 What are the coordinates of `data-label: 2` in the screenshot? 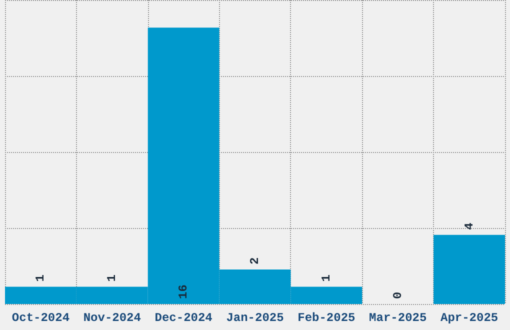 It's located at (255, 260).